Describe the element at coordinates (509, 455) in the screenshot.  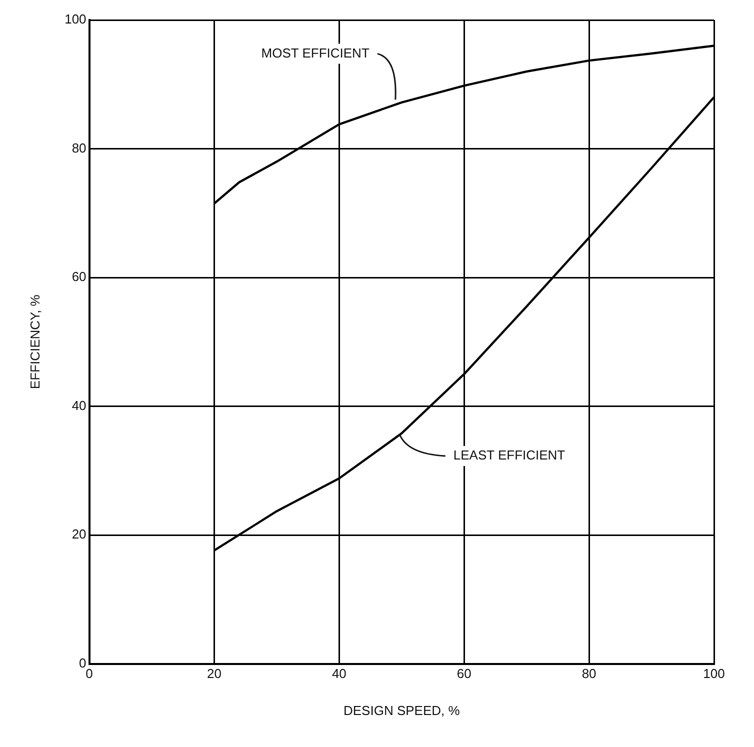
I see `annotation: LEAST EFFICIENT` at that location.